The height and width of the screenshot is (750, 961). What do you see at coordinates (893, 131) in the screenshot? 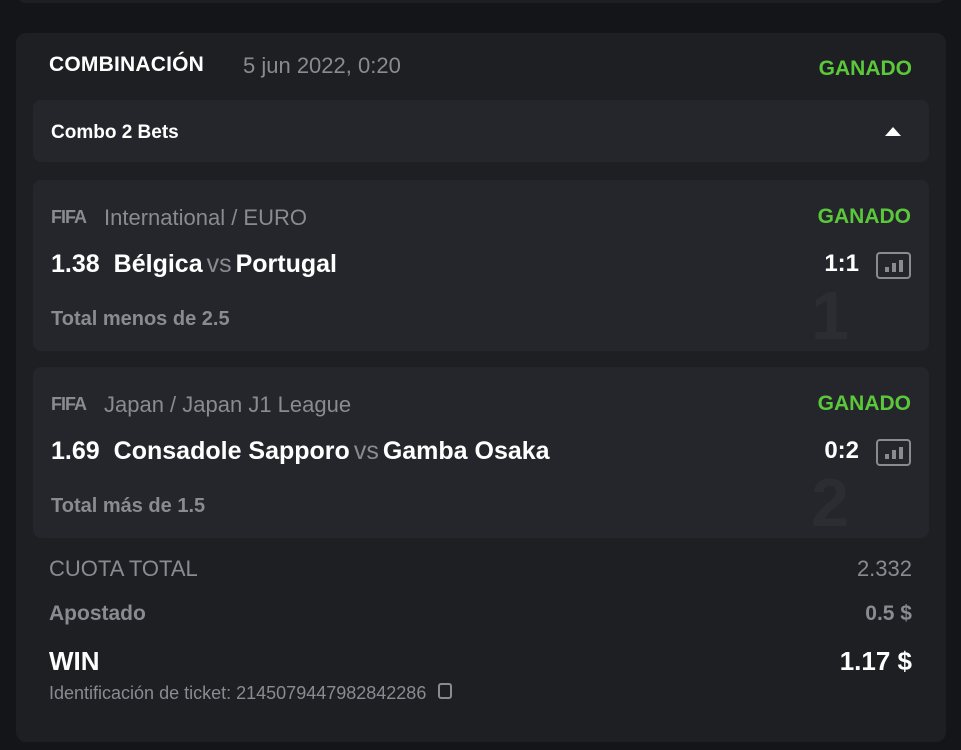
I see `caret-up-icon` at bounding box center [893, 131].